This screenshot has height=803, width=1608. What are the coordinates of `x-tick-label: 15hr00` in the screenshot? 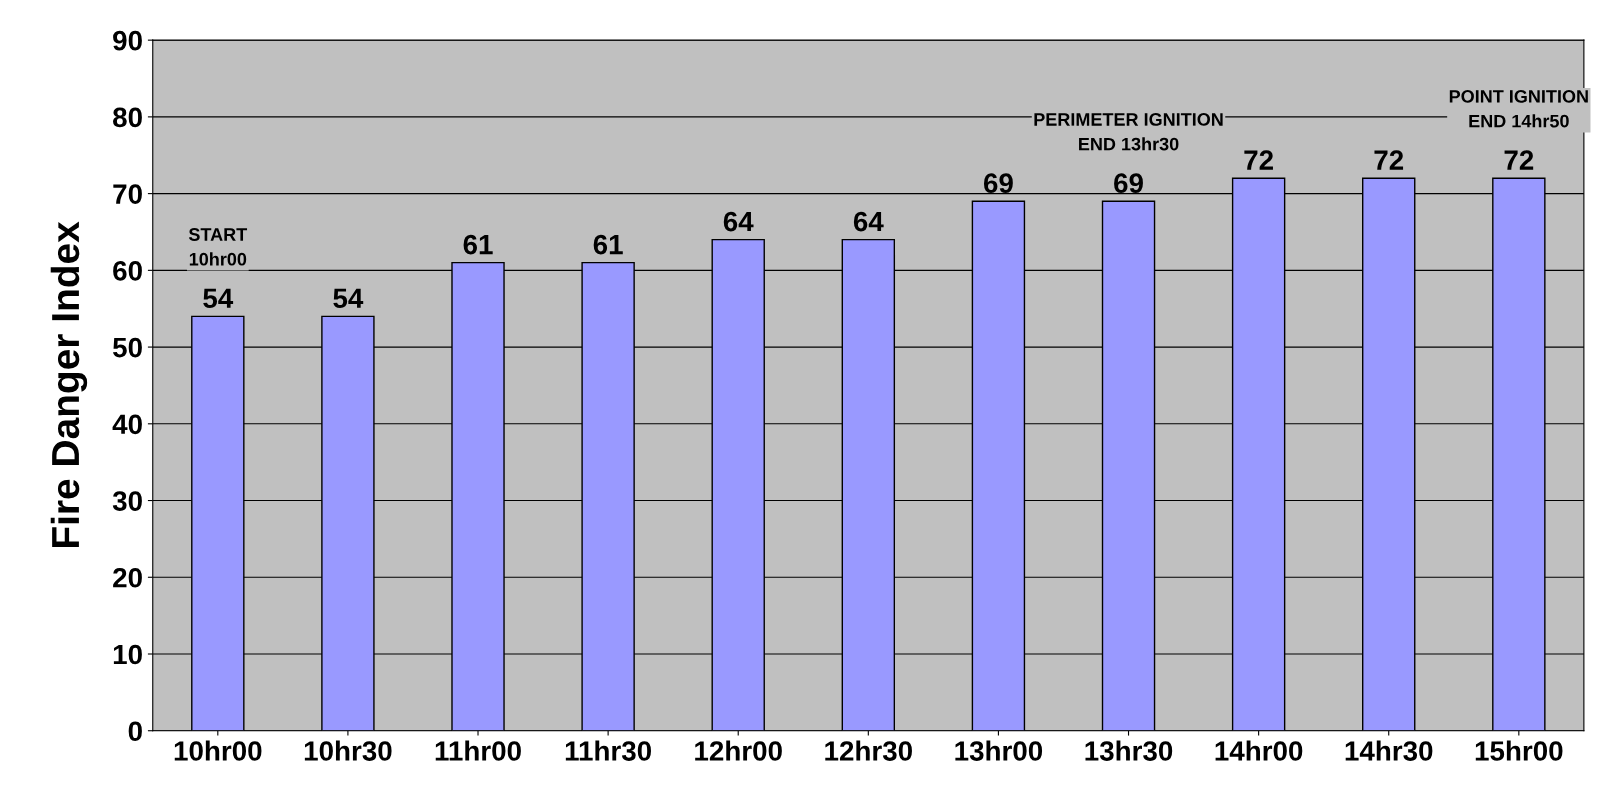 It's located at (1519, 750).